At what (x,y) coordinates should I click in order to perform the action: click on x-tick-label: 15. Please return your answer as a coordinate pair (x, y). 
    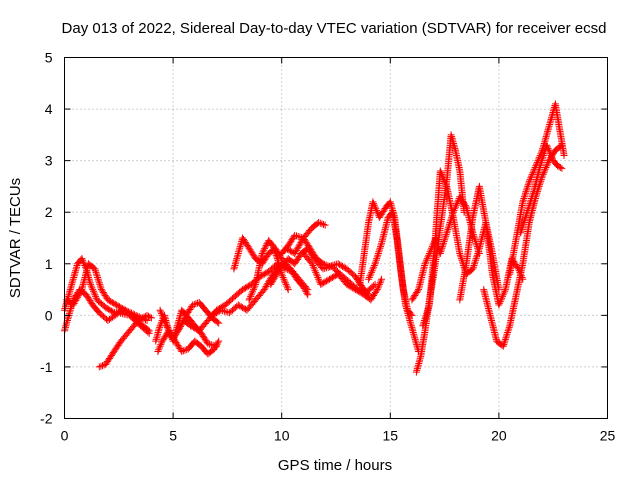
    Looking at the image, I should click on (391, 436).